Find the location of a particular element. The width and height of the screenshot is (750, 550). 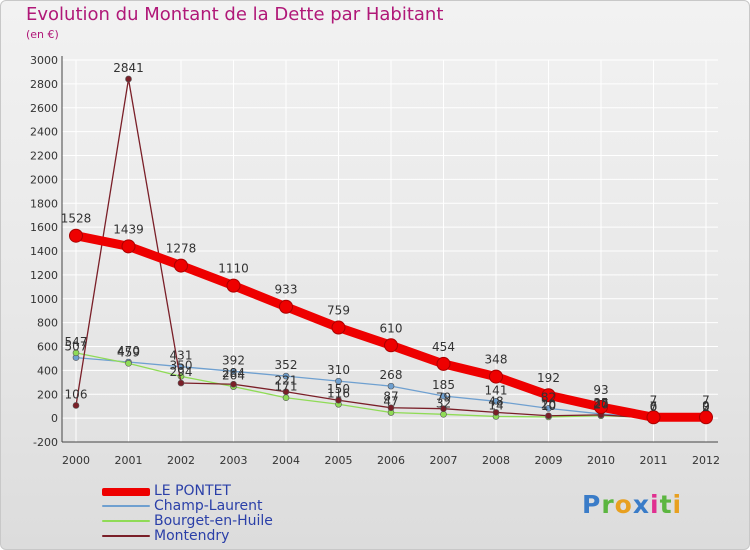

data-label-champ-laurent: 35 is located at coordinates (600, 403).